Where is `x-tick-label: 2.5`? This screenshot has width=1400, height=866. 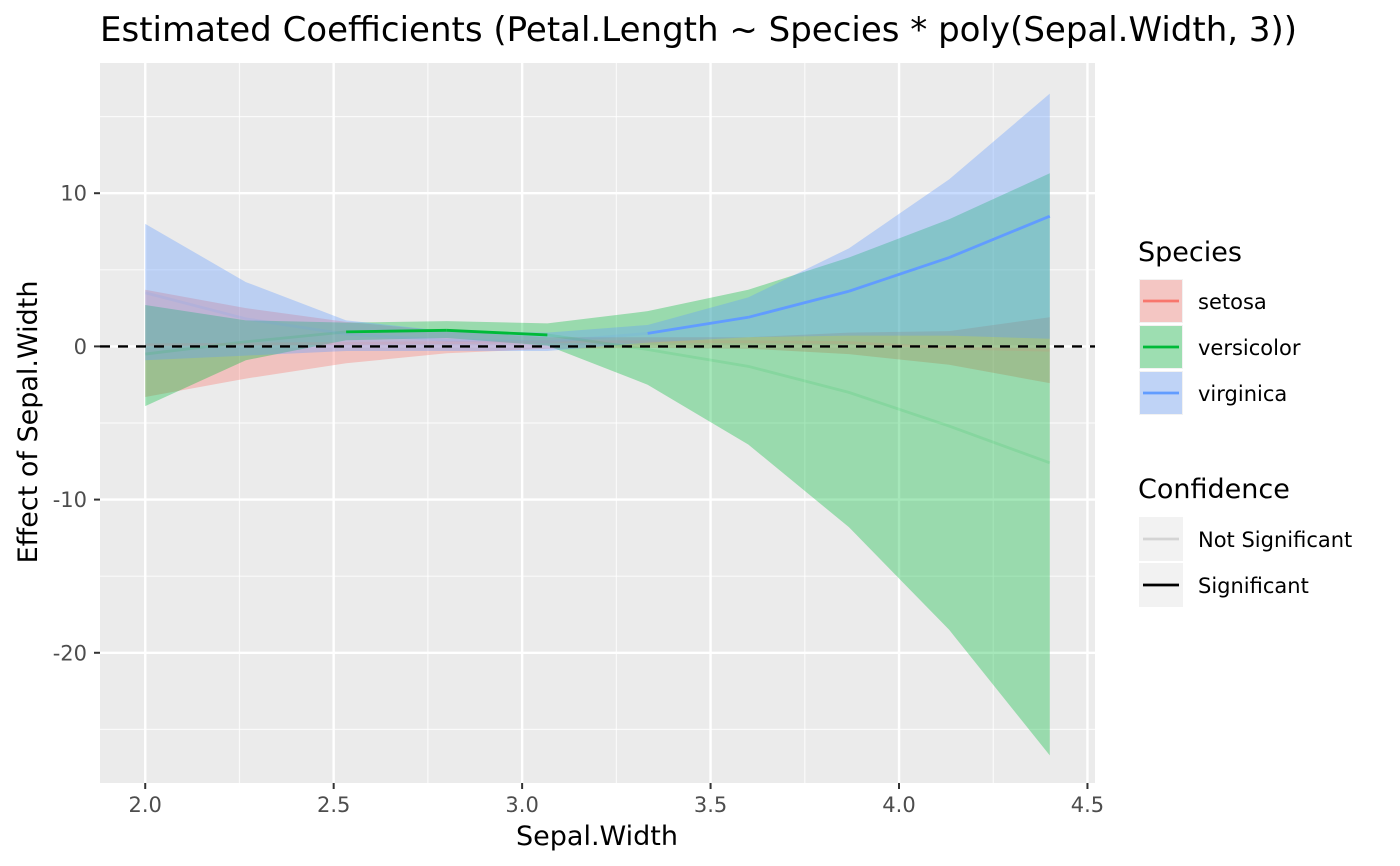
x-tick-label: 2.5 is located at coordinates (333, 805).